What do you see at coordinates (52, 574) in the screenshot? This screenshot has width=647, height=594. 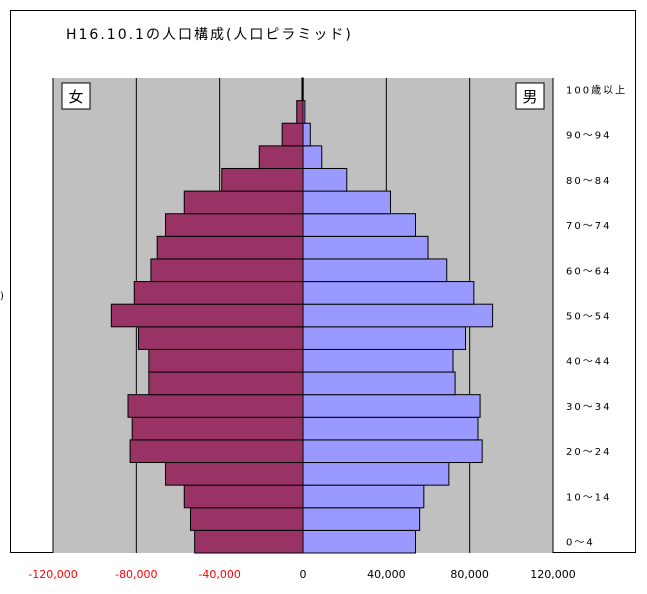 I see `x-tick-label-0: -120,000` at bounding box center [52, 574].